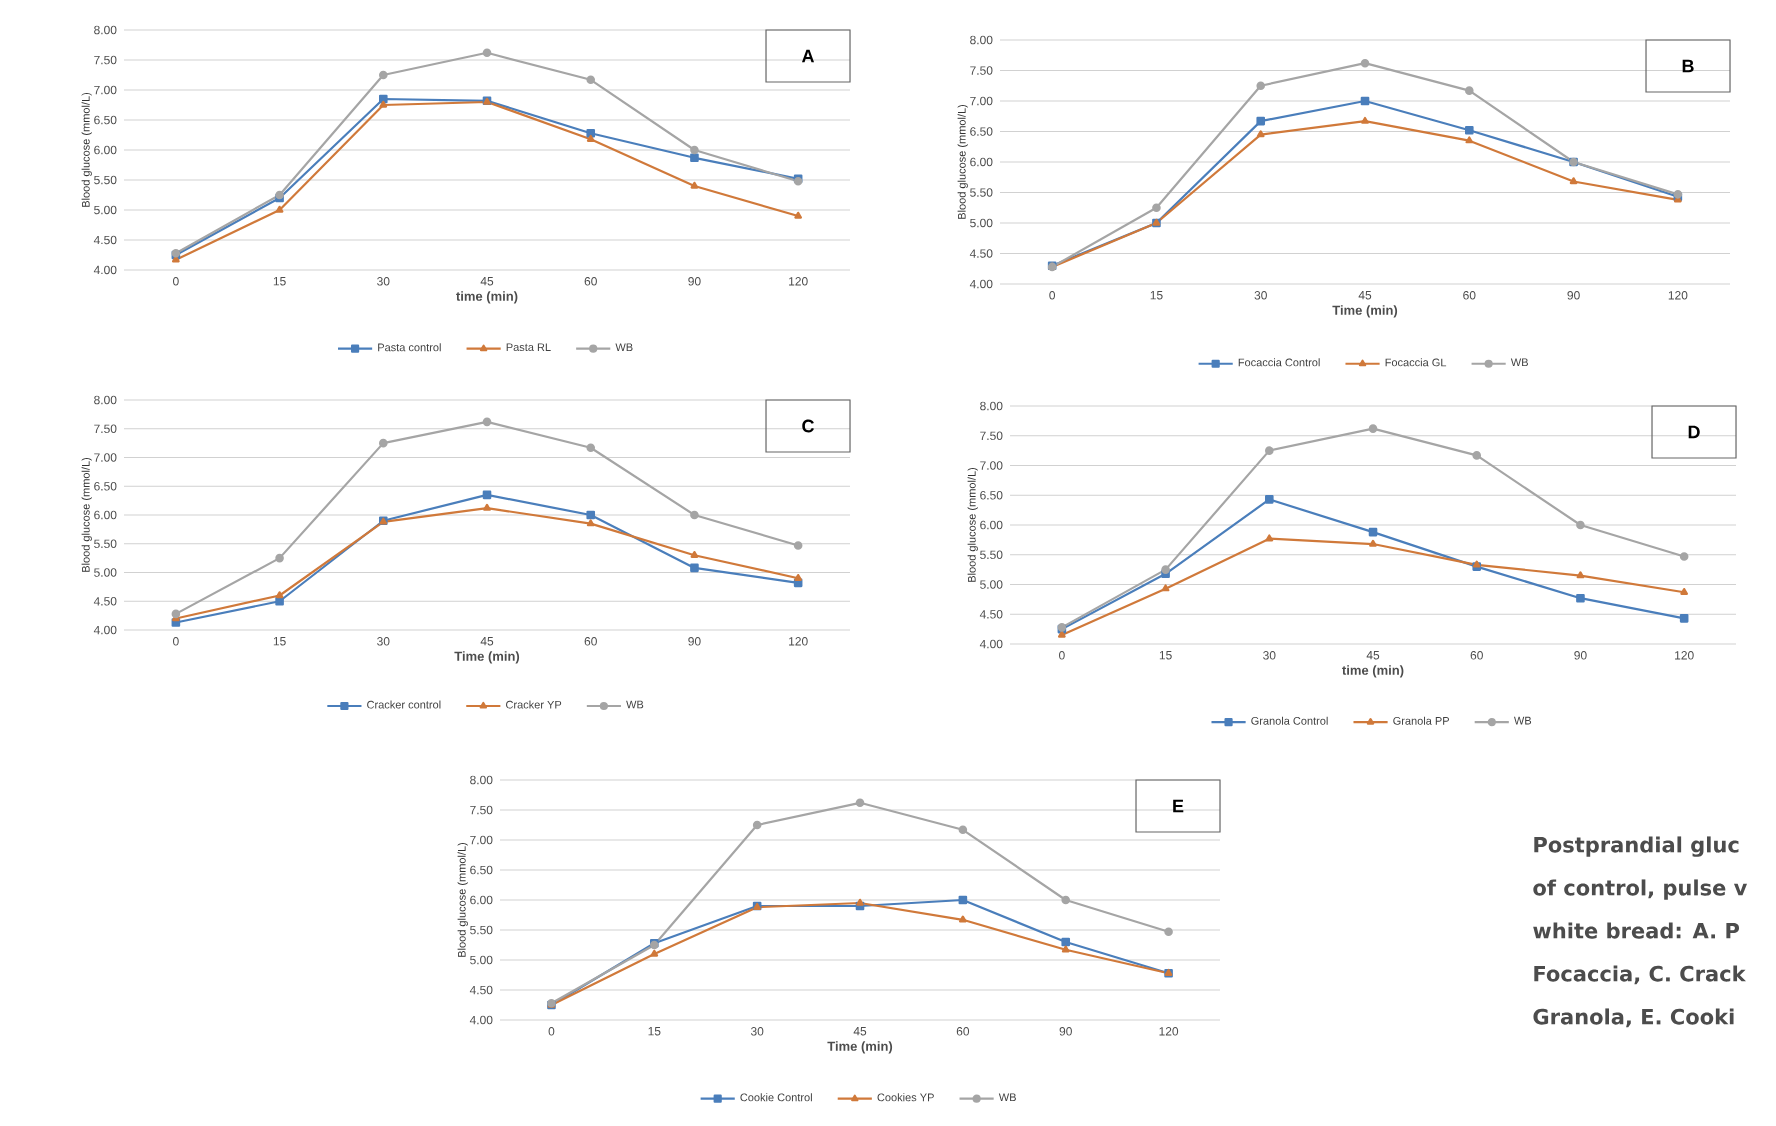  What do you see at coordinates (1640, 975) in the screenshot?
I see `text: Focaccia, C. Crack` at bounding box center [1640, 975].